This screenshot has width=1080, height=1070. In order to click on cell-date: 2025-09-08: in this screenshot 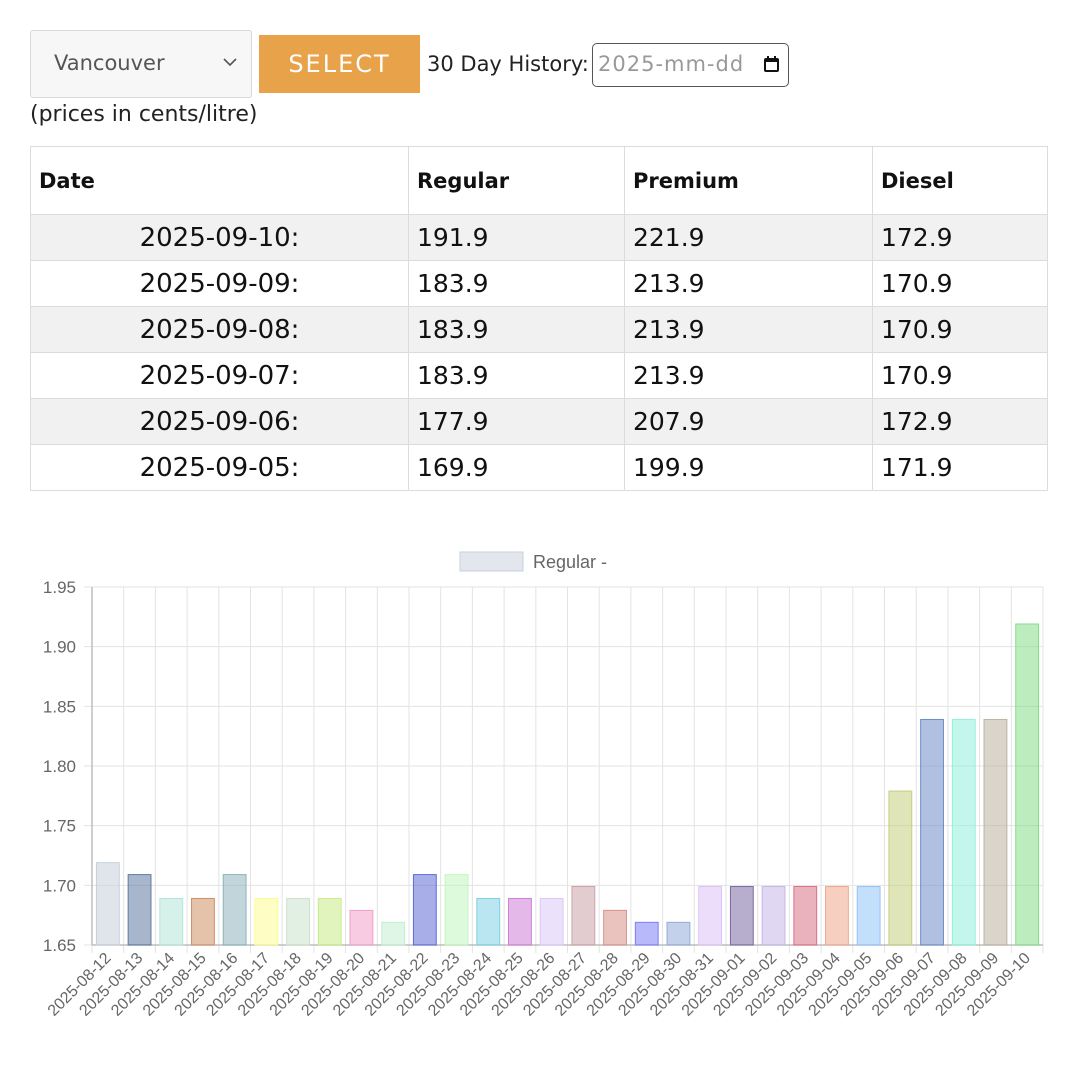, I will do `click(219, 329)`.